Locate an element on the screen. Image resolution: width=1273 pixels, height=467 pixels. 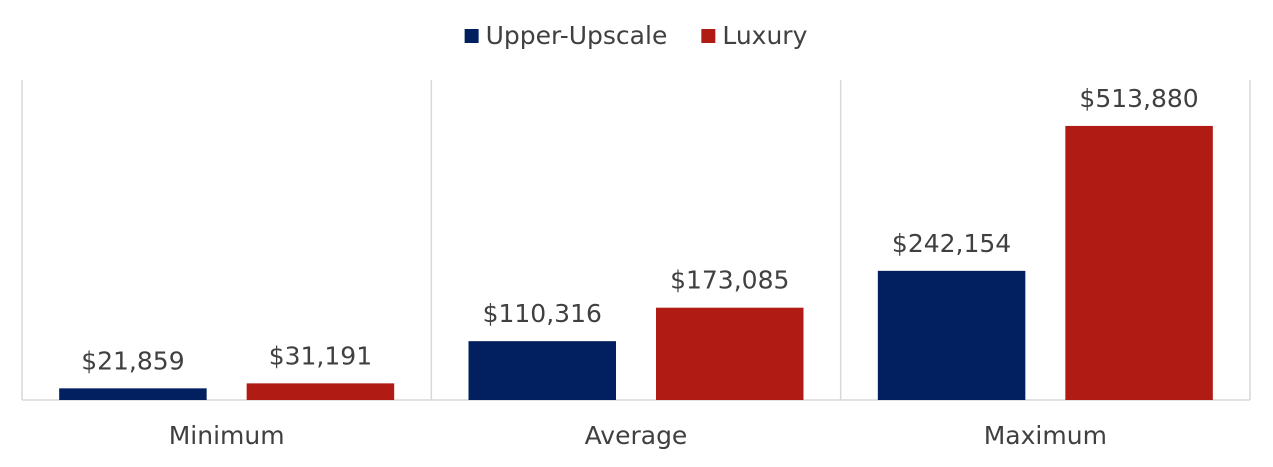
legend-label: Upper-Upscale is located at coordinates (577, 35).